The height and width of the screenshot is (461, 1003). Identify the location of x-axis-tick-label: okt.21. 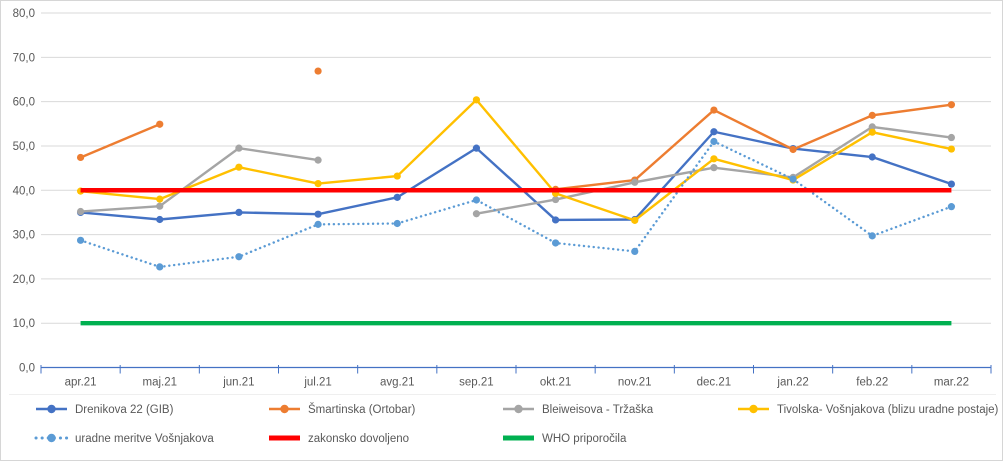
(555, 383).